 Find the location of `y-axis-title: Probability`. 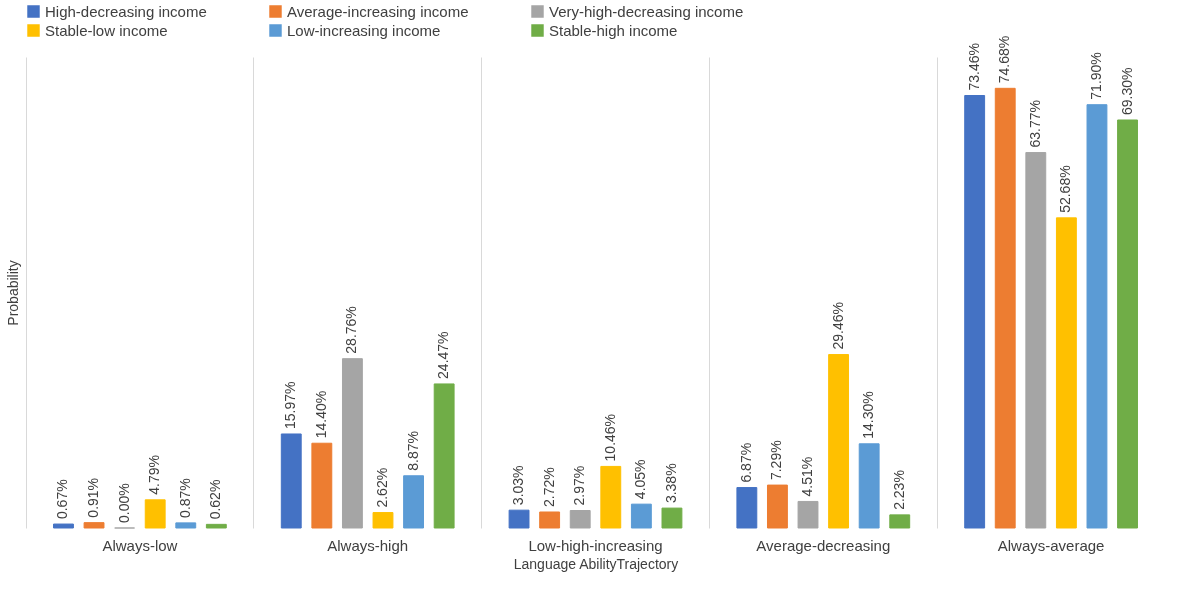

y-axis-title: Probability is located at coordinates (12, 293).